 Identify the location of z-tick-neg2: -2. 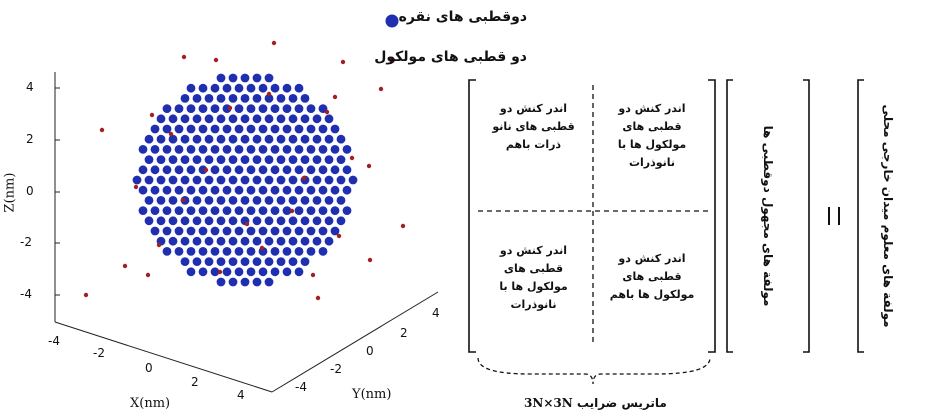
(26, 242).